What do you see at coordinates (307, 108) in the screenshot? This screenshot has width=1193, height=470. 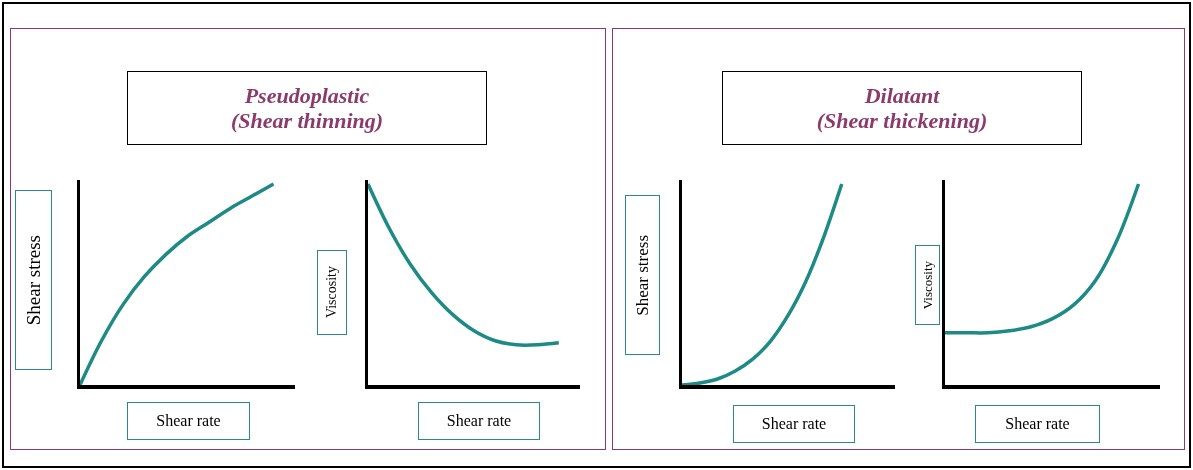 I see `chart-title: Pseudoplastic (Shear thinning)` at bounding box center [307, 108].